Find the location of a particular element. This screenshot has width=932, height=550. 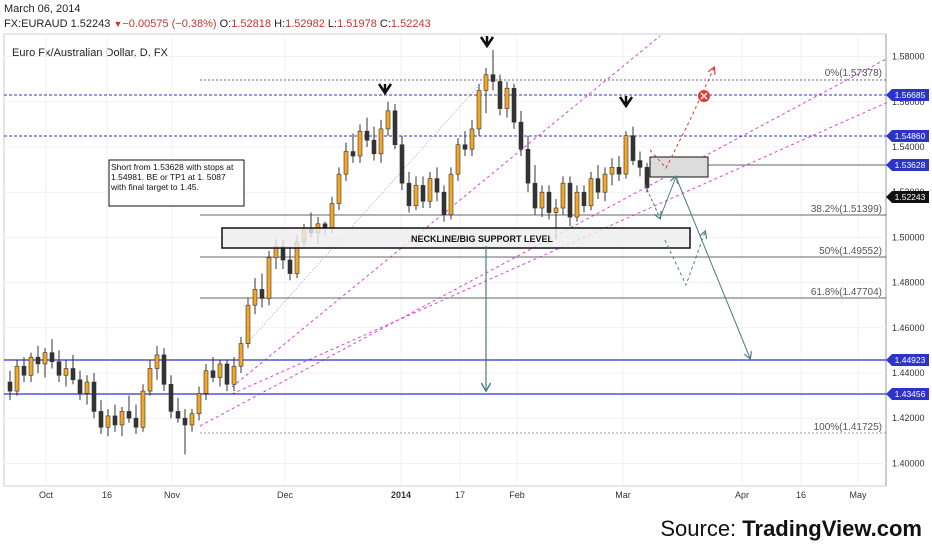

source-brand: TradingView.com is located at coordinates (832, 528).